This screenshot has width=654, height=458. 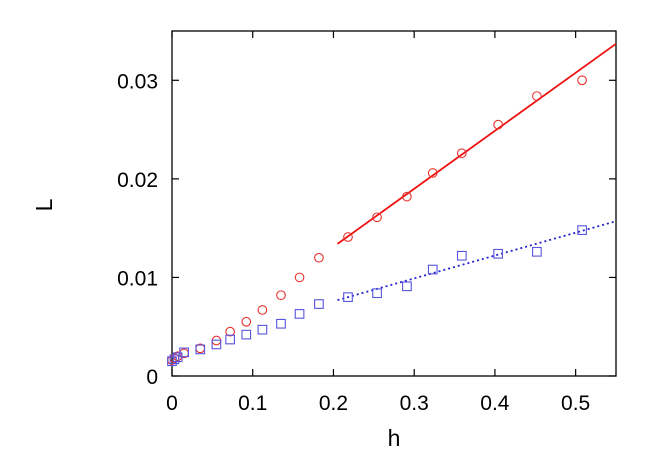 What do you see at coordinates (333, 403) in the screenshot?
I see `x-tick-label: 0.2` at bounding box center [333, 403].